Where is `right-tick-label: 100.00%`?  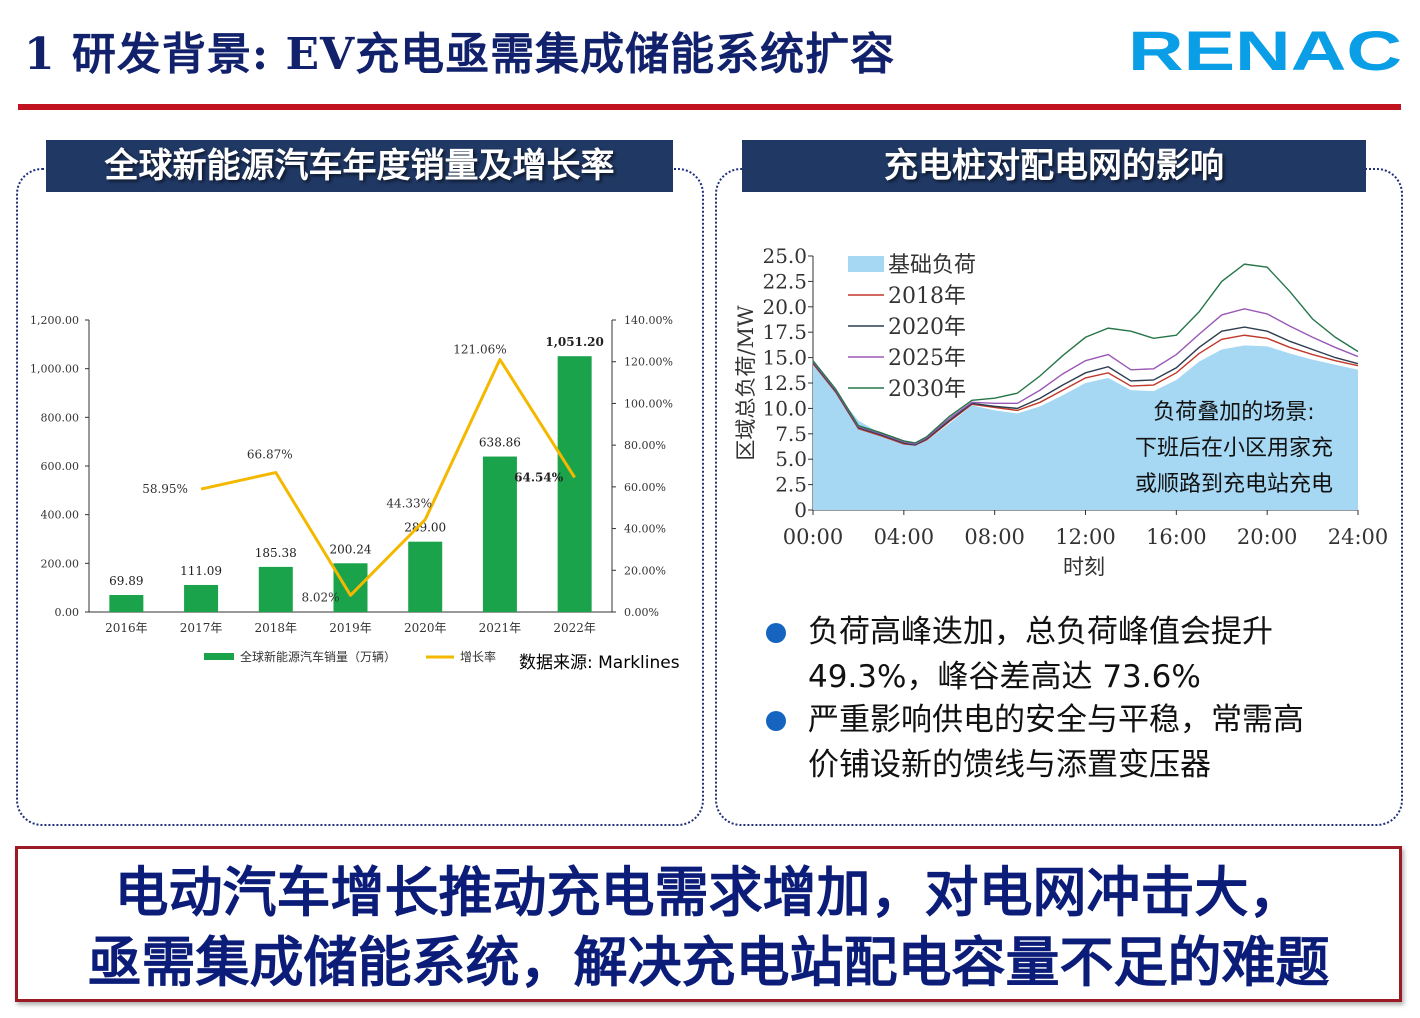
right-tick-label: 100.00% is located at coordinates (648, 403).